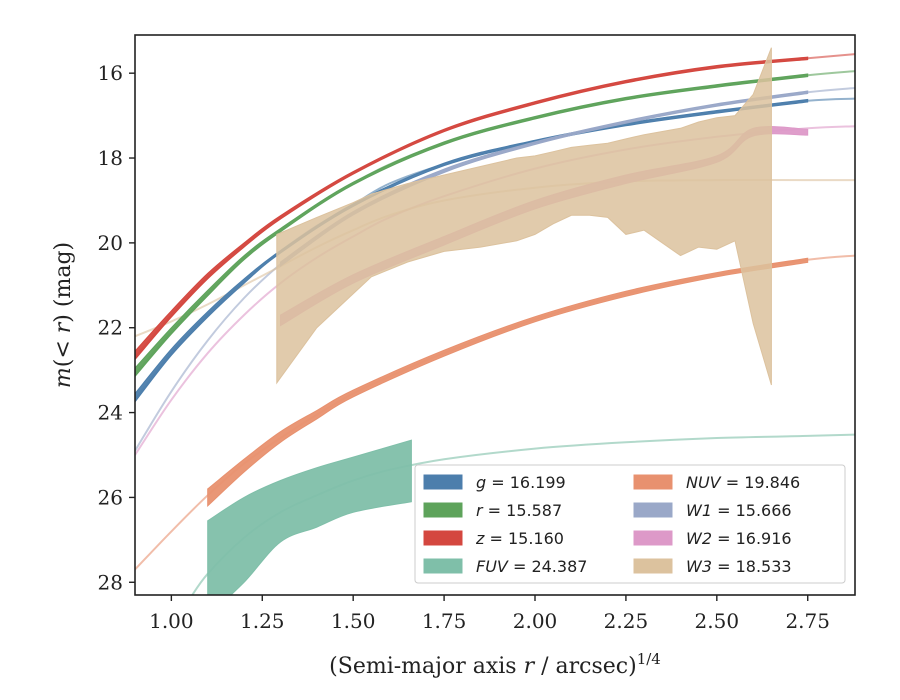  What do you see at coordinates (739, 566) in the screenshot?
I see `legend-label-w3: W3 = 18.533` at bounding box center [739, 566].